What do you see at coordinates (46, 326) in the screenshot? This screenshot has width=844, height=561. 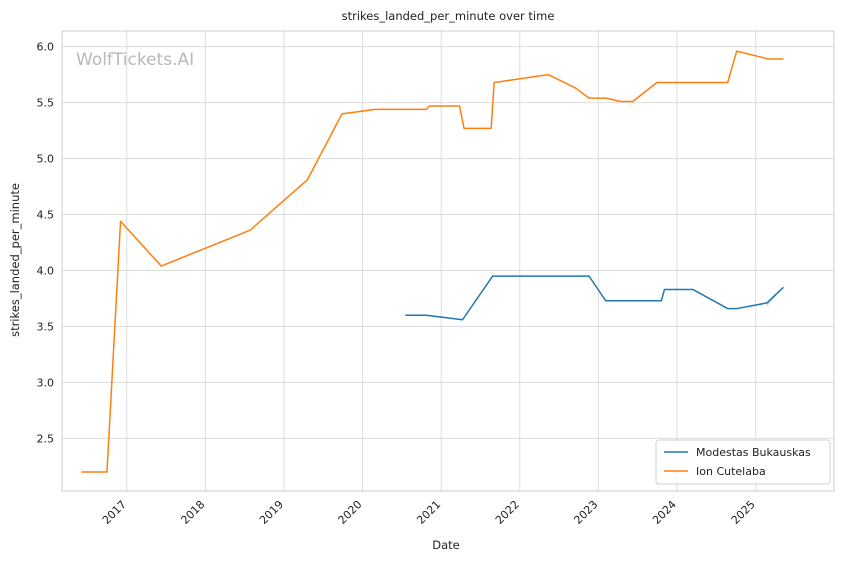 I see `y-tick-label-3.5: 3.5` at bounding box center [46, 326].